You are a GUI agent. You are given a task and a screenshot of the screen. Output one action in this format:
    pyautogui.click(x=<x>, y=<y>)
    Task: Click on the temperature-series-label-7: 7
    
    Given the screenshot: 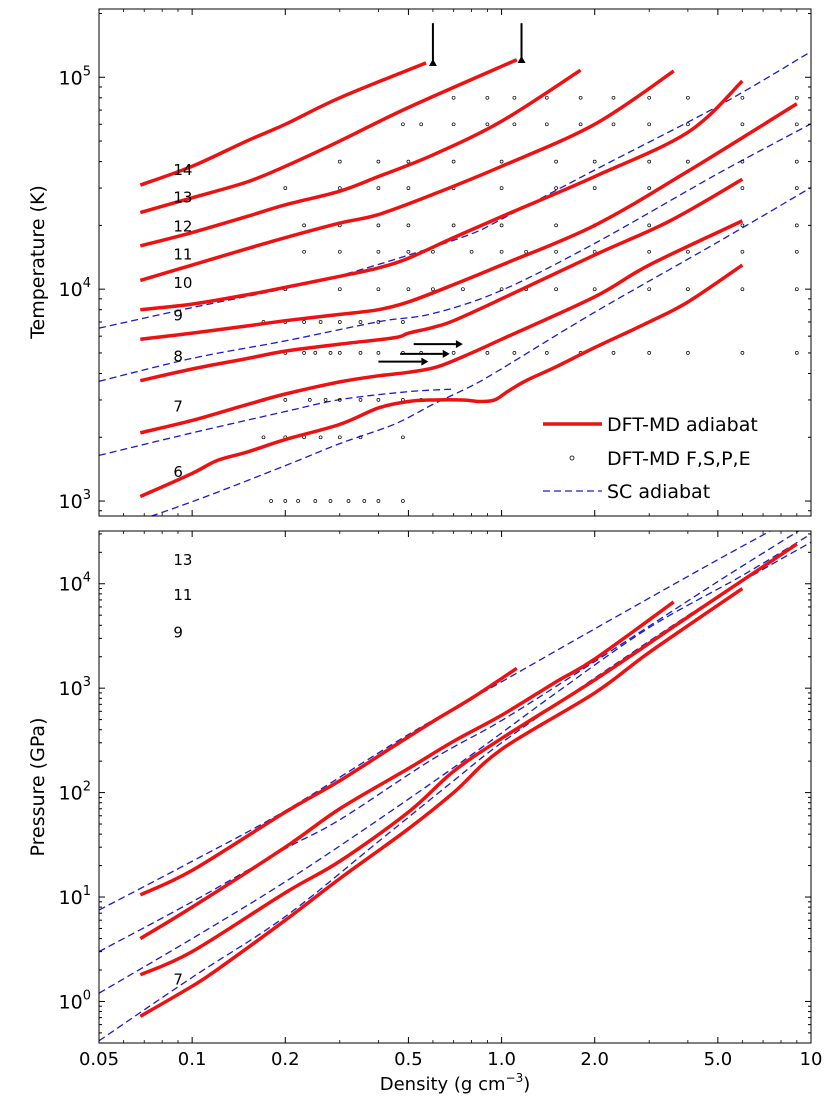 What is the action you would take?
    pyautogui.click(x=178, y=406)
    